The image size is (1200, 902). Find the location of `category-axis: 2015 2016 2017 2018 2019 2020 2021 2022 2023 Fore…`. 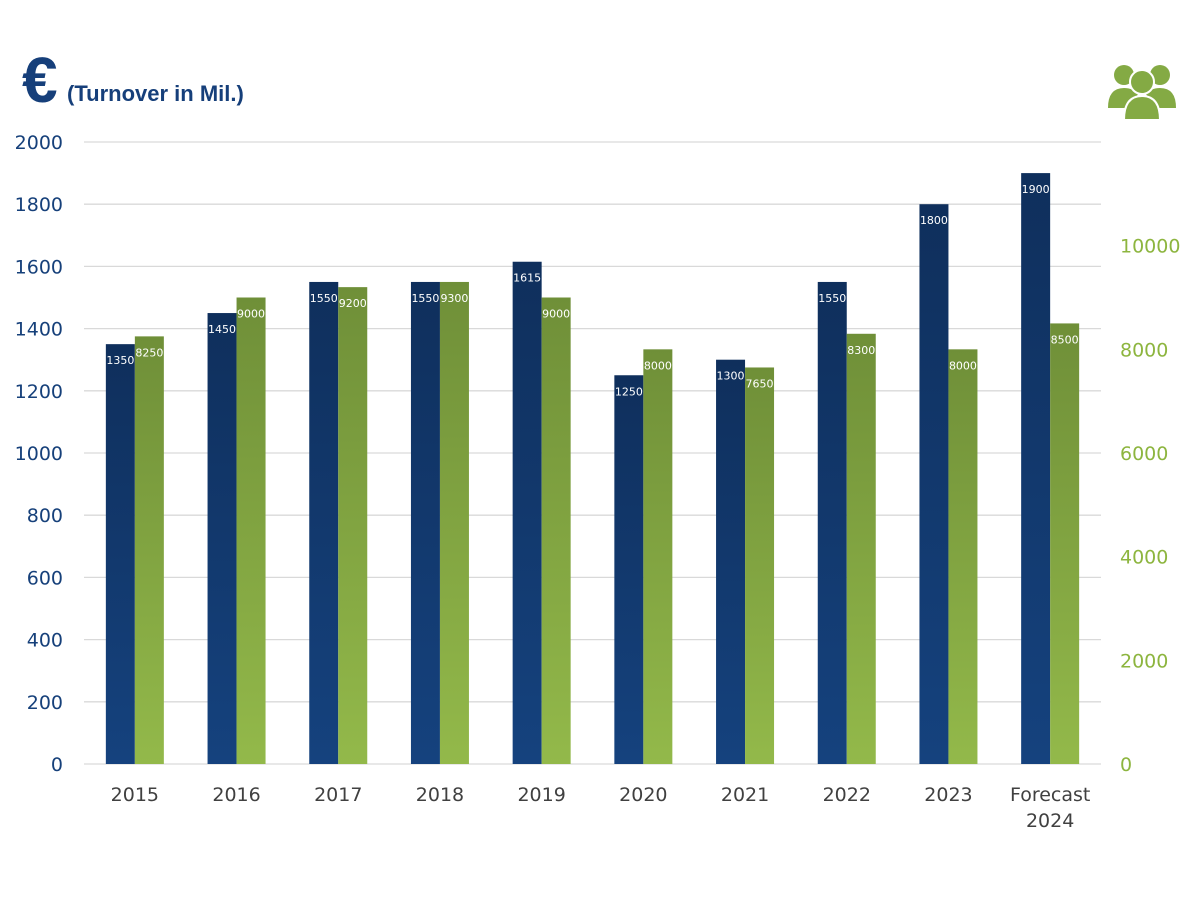

category-axis: 2015 2016 2017 2018 2019 2020 2021 2022 2023 Fore… is located at coordinates (601, 808).